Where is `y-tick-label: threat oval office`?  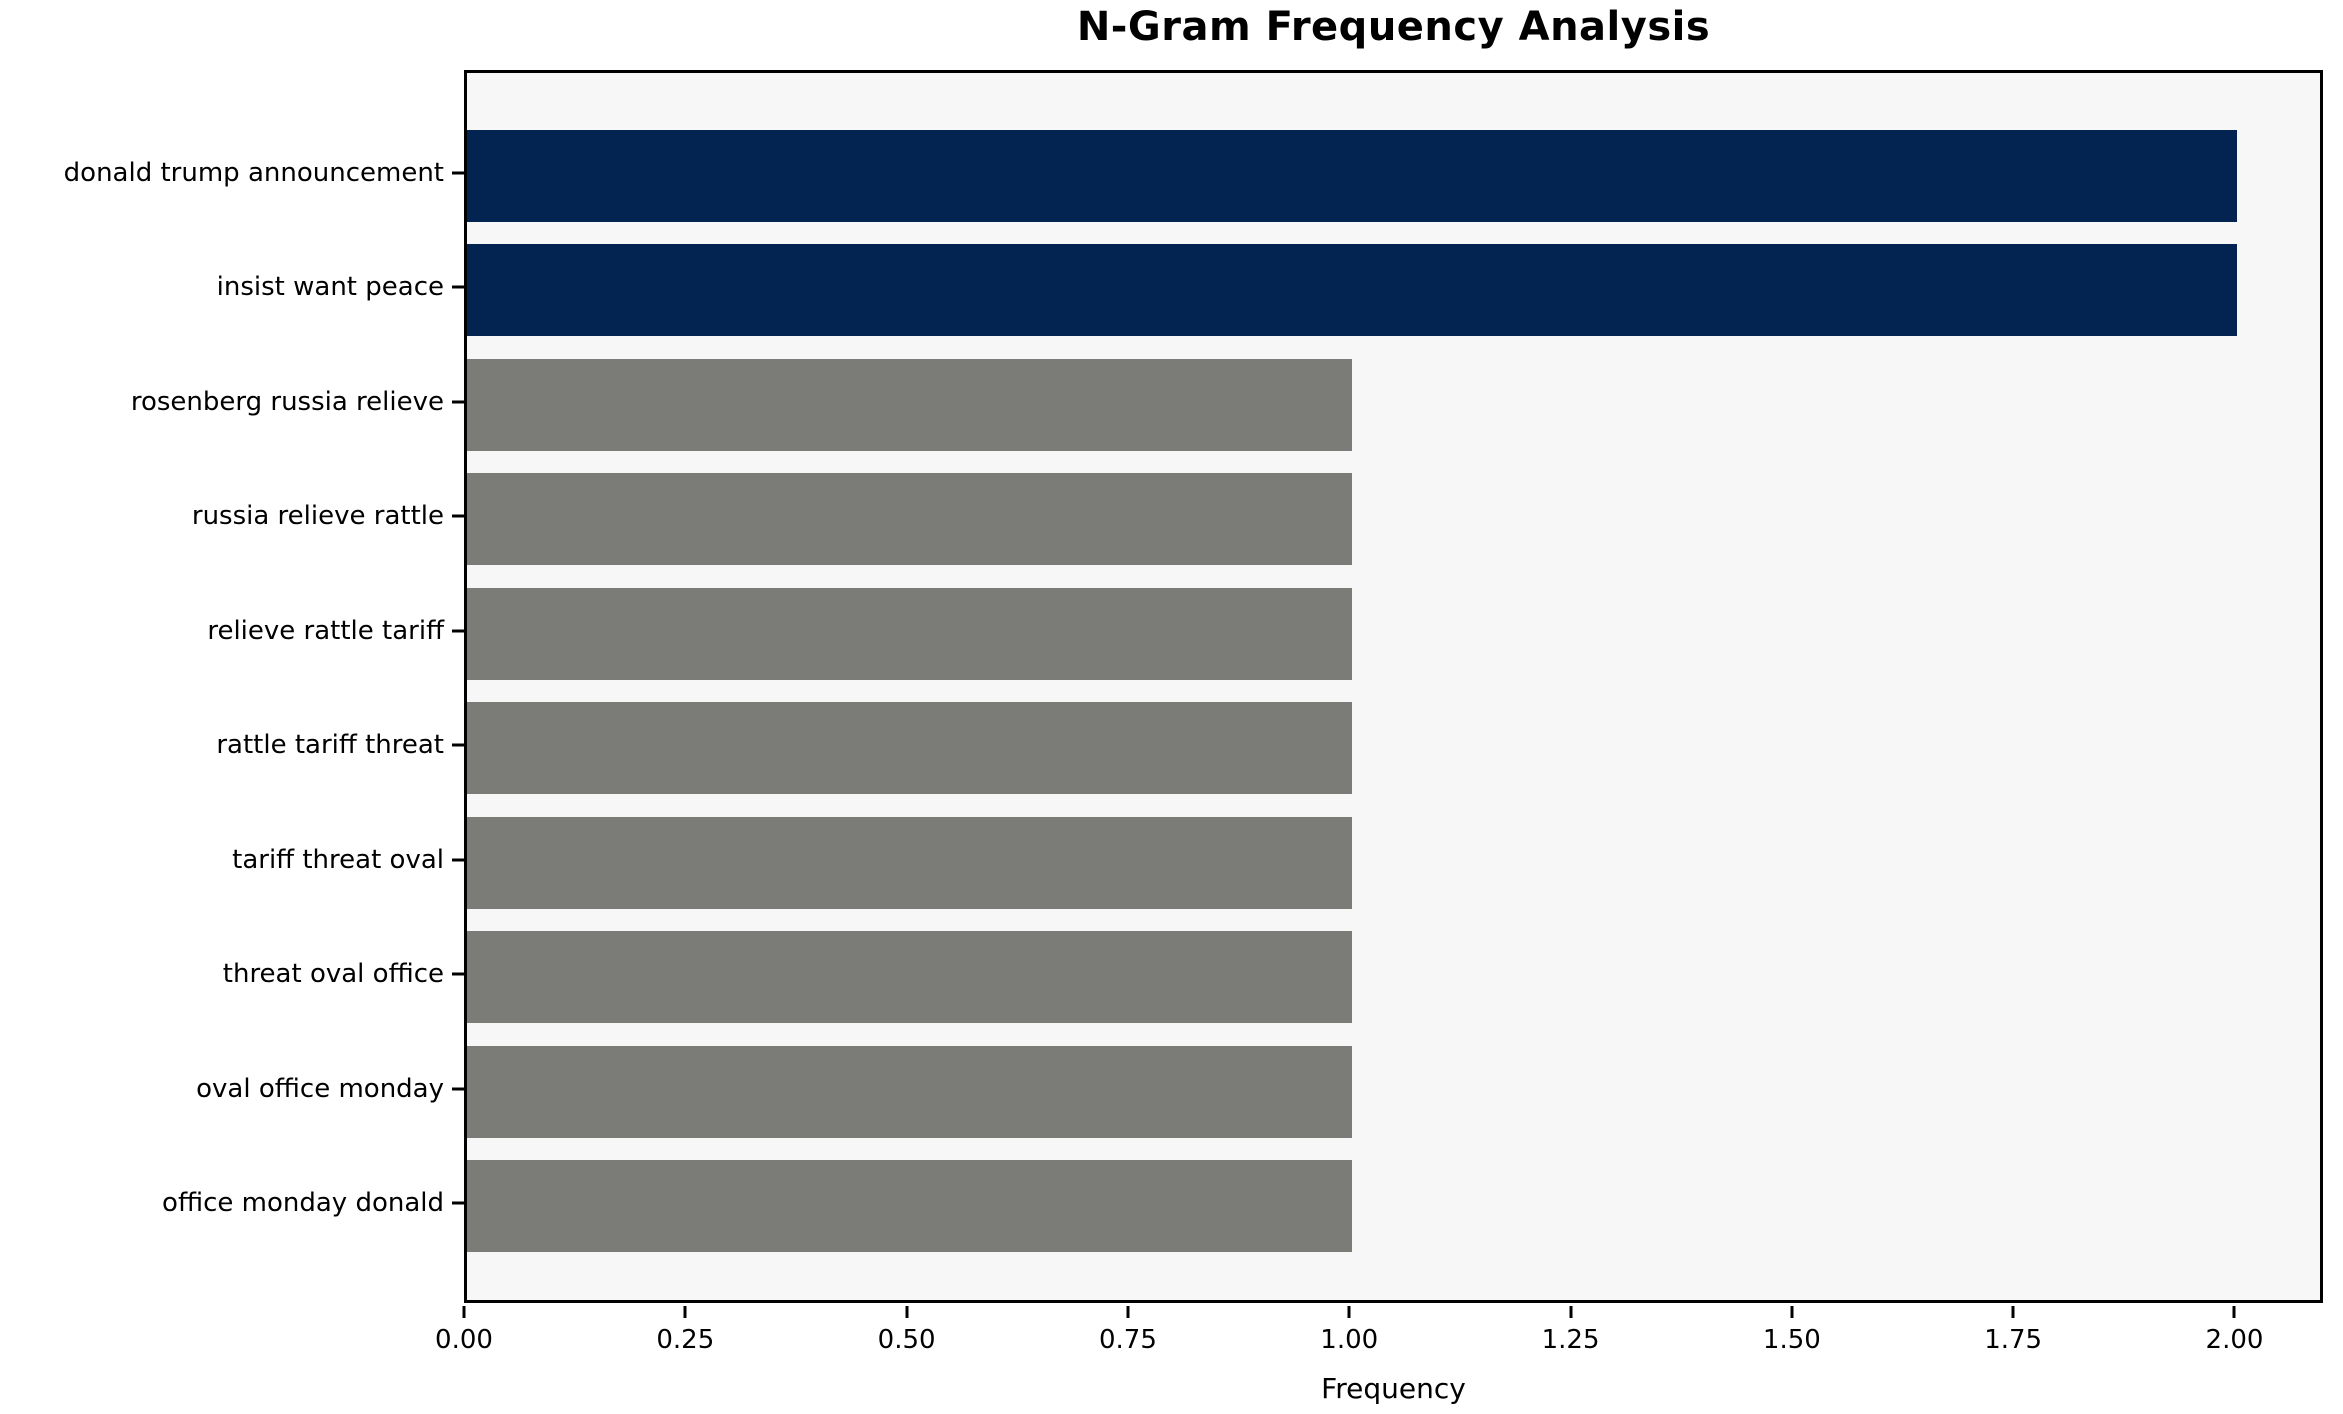
y-tick-label: threat oval office is located at coordinates (333, 974).